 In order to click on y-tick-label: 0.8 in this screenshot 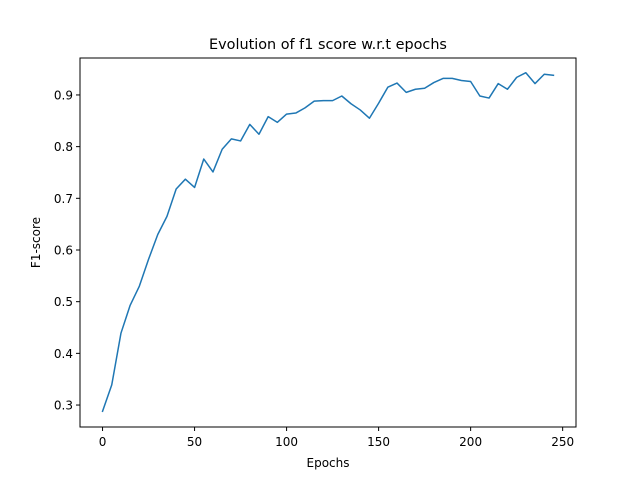, I will do `click(63, 147)`.